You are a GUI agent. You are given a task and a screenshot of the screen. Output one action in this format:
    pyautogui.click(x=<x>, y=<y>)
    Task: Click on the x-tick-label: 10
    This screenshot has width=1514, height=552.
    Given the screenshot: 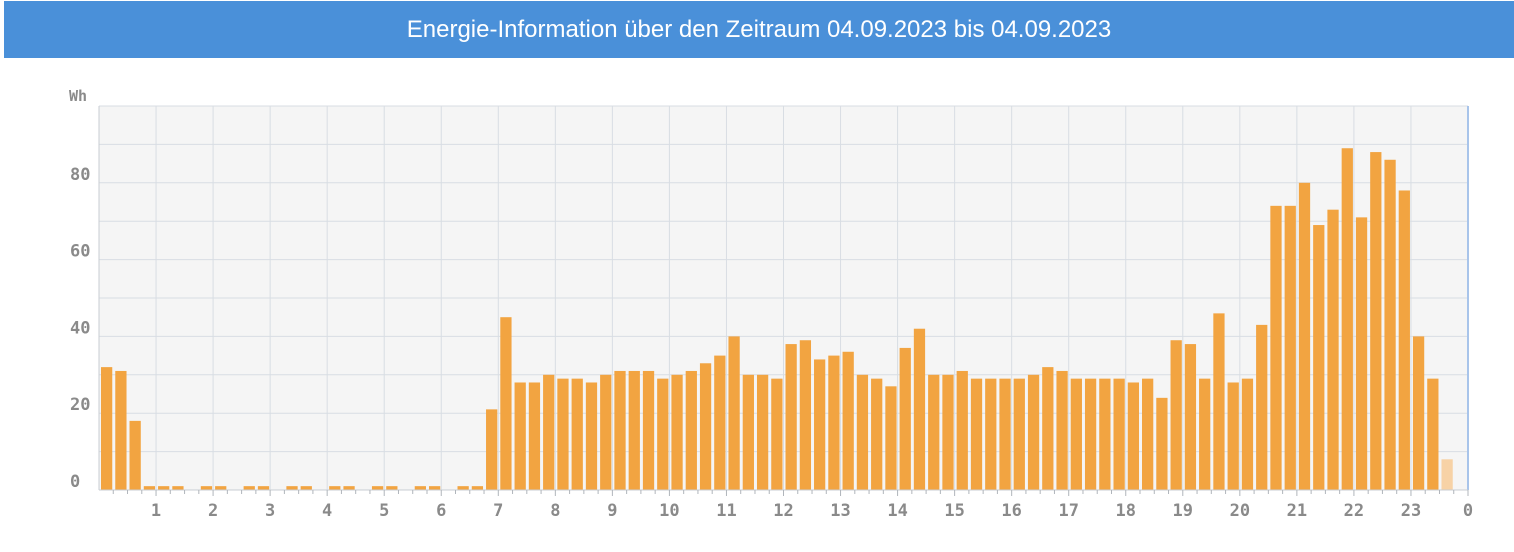 What is the action you would take?
    pyautogui.click(x=669, y=511)
    